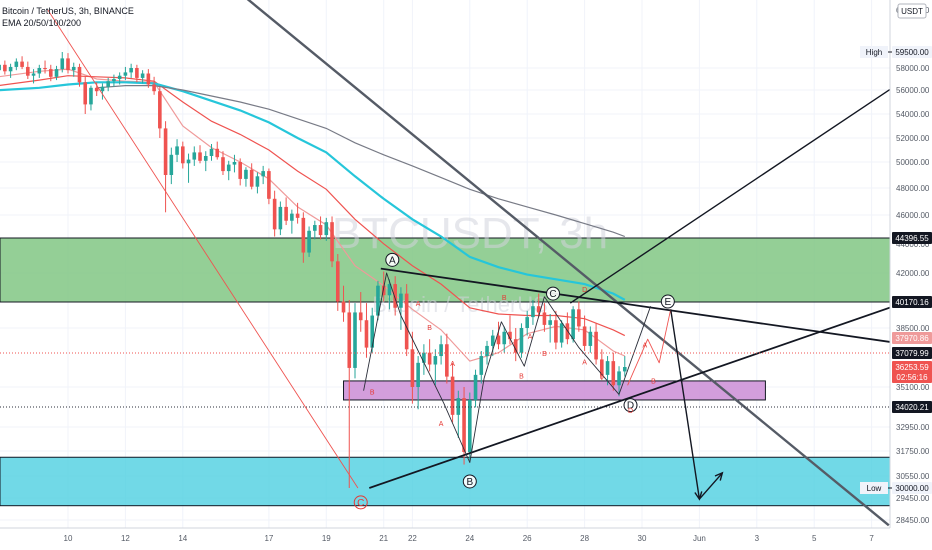 The height and width of the screenshot is (550, 932). I want to click on price-tag-side-label: High, so click(874, 52).